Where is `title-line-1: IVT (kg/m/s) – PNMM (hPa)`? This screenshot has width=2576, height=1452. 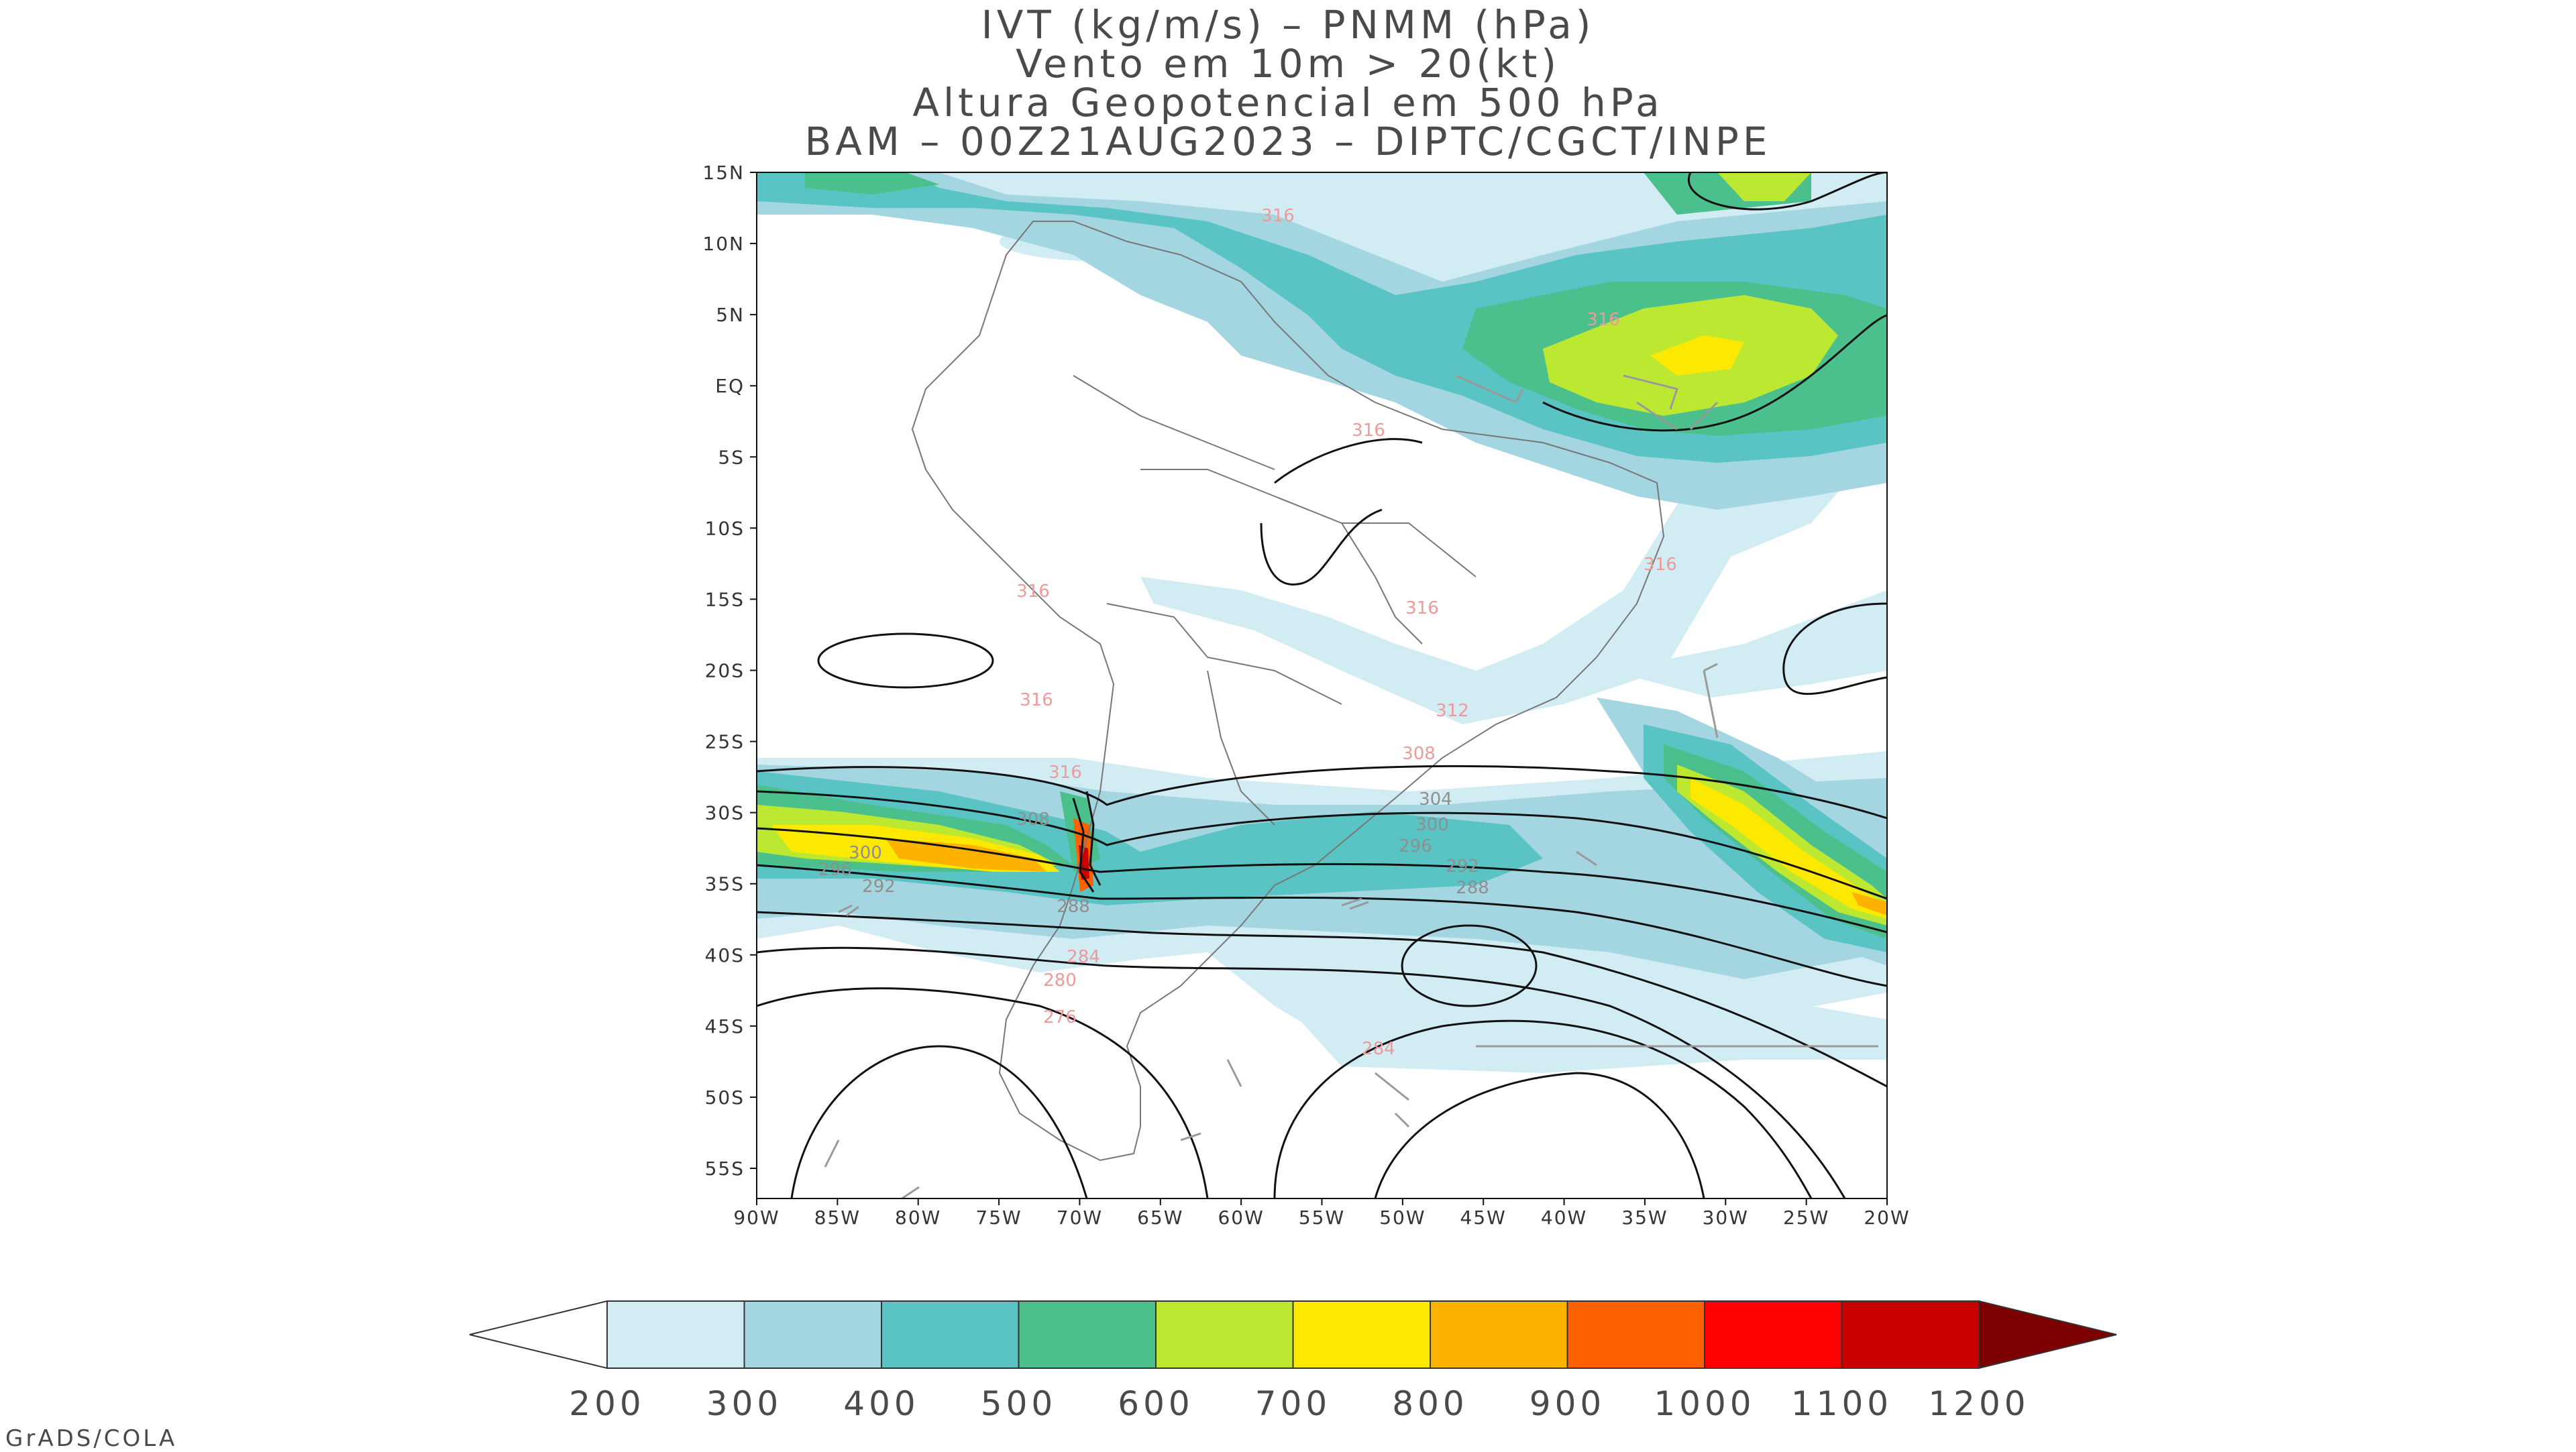
title-line-1: IVT (kg/m/s) – PNMM (hPa) is located at coordinates (1288, 25).